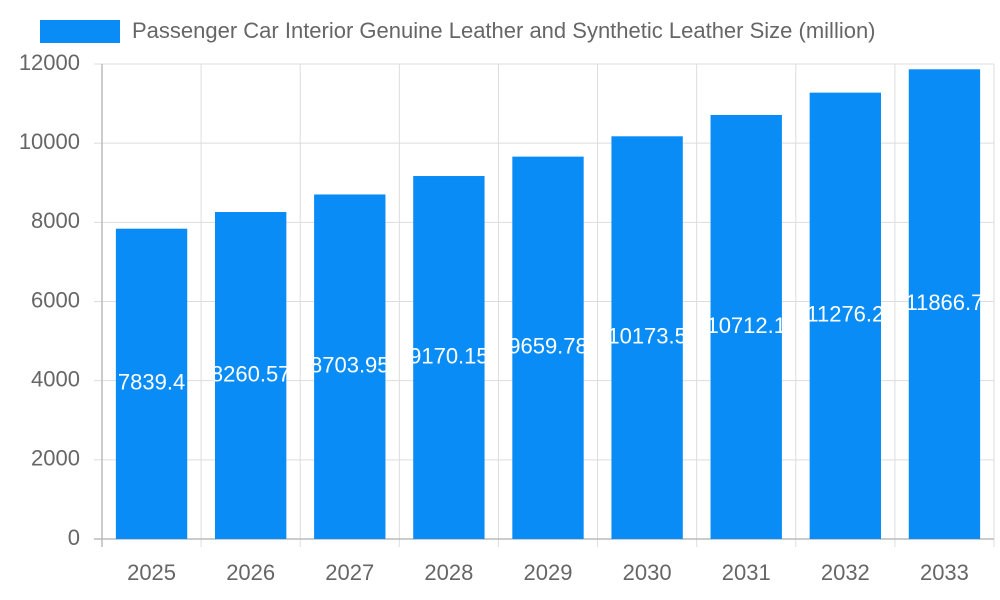  Describe the element at coordinates (548, 572) in the screenshot. I see `x-tick-label: 2029` at that location.